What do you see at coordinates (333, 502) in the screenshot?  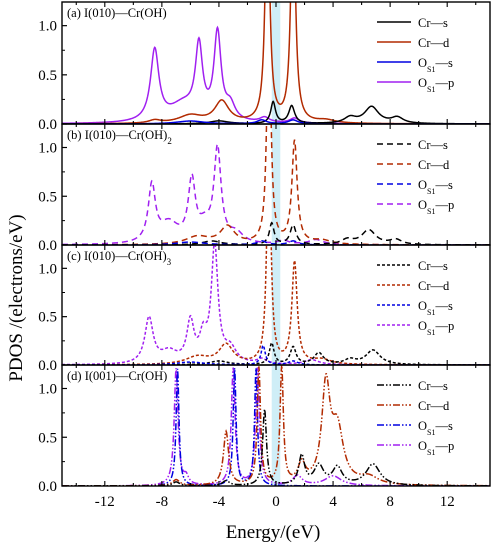 I see `x-tick-label: 4` at bounding box center [333, 502].